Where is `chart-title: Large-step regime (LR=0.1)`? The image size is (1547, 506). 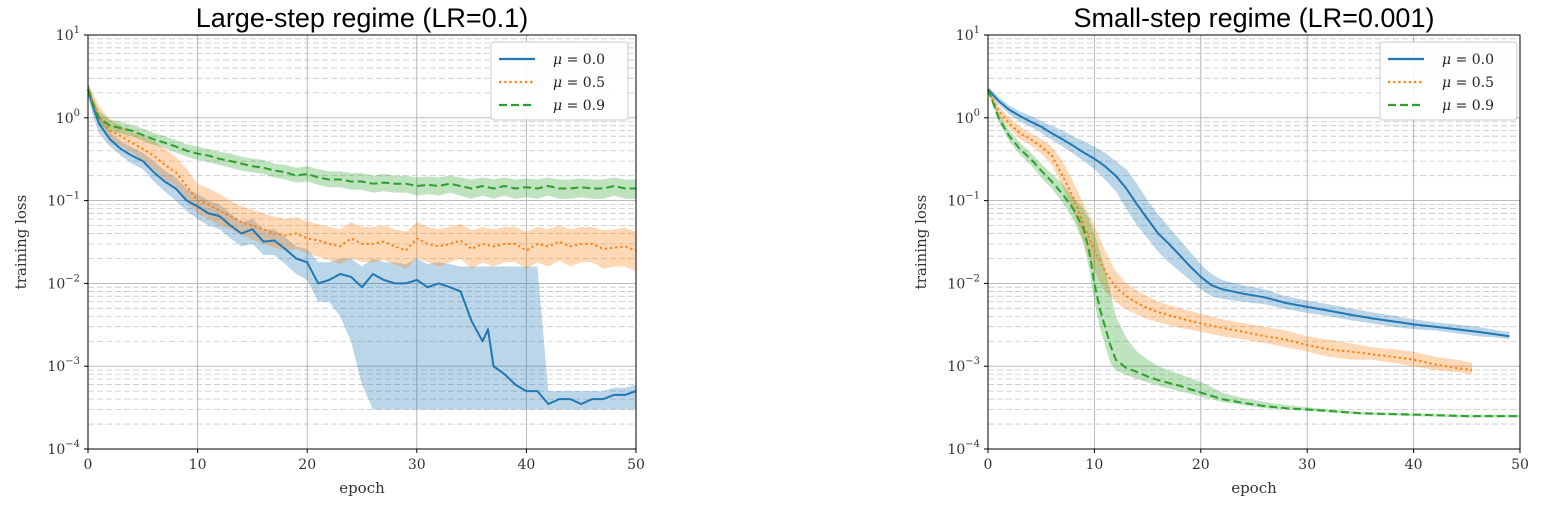 chart-title: Large-step regime (LR=0.1) is located at coordinates (362, 18).